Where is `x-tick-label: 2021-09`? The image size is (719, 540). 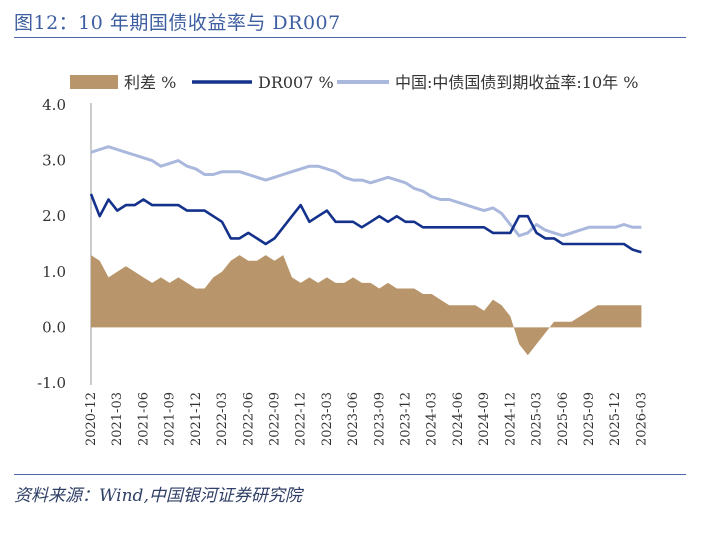
x-tick-label: 2021-09 is located at coordinates (170, 419).